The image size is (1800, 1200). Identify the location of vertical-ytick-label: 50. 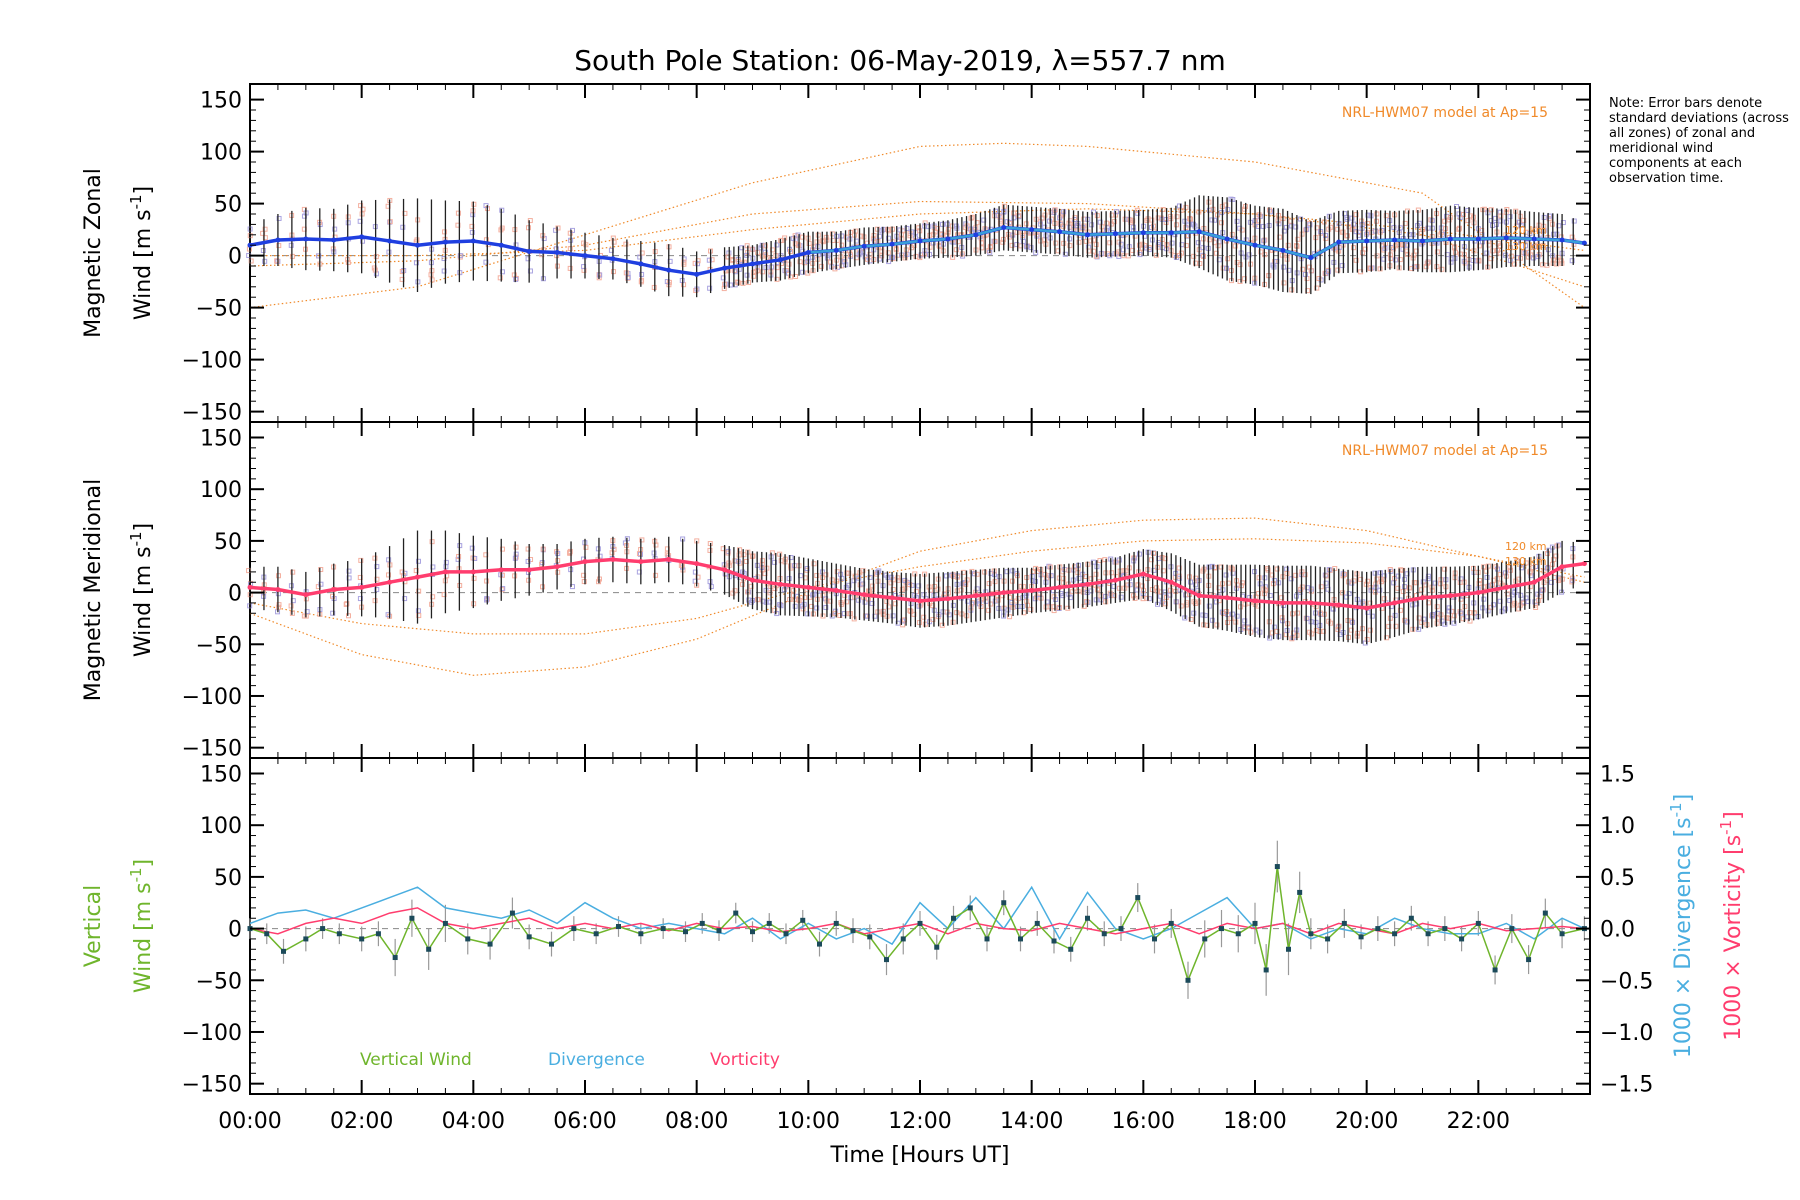
(228, 878).